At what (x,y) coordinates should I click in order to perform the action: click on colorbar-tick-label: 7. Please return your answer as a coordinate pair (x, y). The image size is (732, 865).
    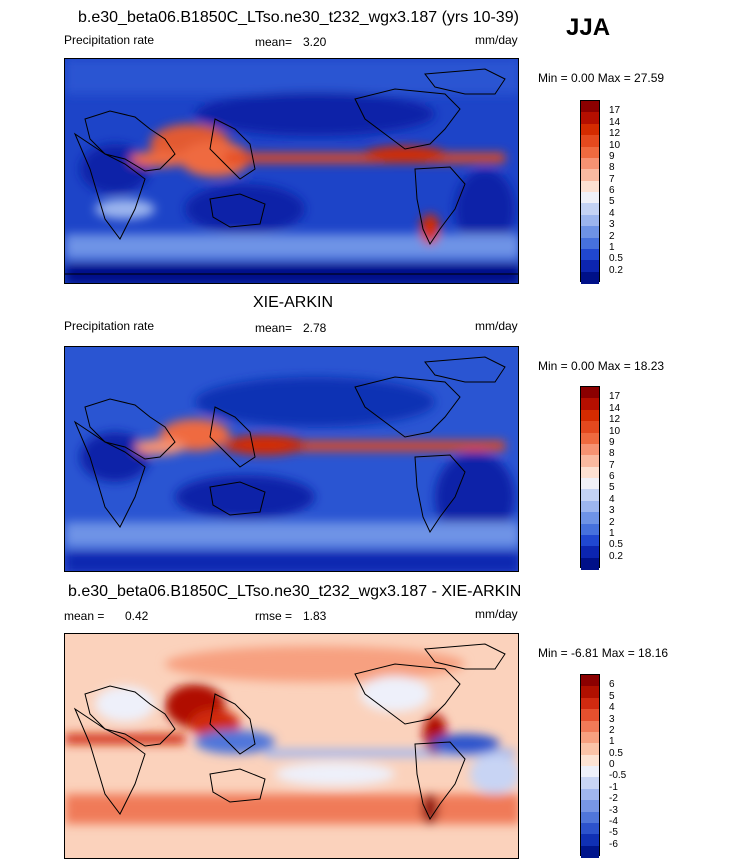
    Looking at the image, I should click on (612, 179).